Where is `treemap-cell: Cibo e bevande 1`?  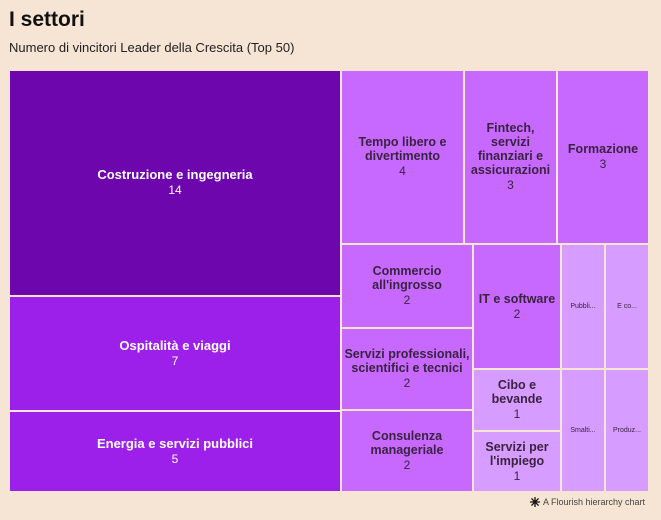
treemap-cell: Cibo e bevande 1 is located at coordinates (517, 400).